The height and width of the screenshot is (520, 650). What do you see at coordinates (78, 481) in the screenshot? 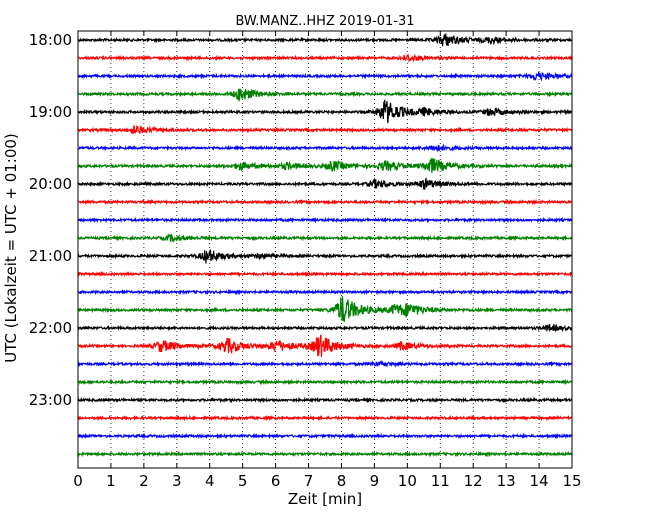
I see `x-tick-label: 0` at bounding box center [78, 481].